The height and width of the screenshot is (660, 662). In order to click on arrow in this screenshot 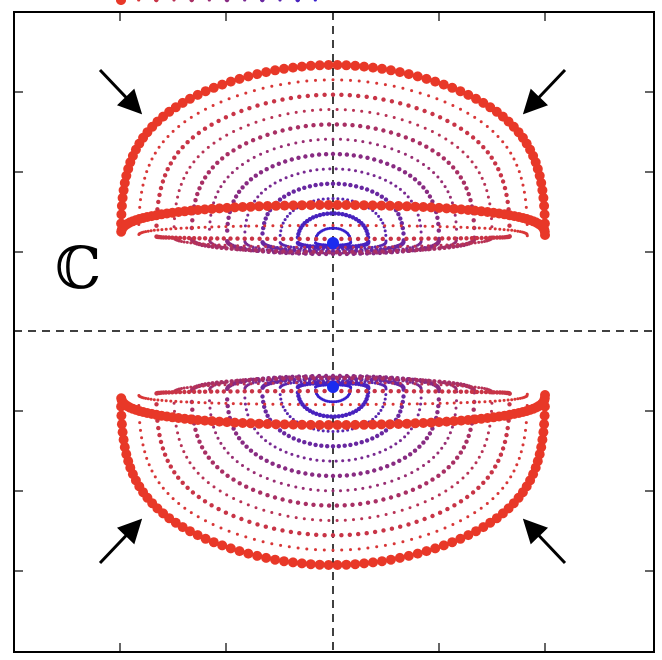, I will do `click(544, 541)`.